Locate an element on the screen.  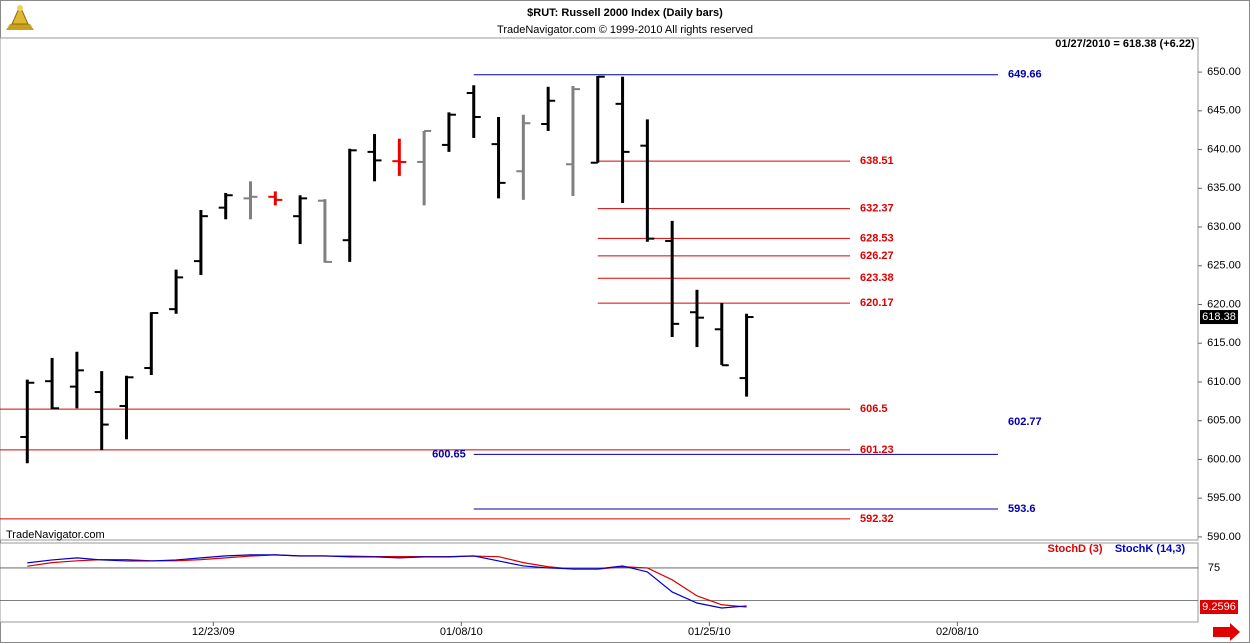
x-tick-label: 02/08/10 is located at coordinates (957, 632).